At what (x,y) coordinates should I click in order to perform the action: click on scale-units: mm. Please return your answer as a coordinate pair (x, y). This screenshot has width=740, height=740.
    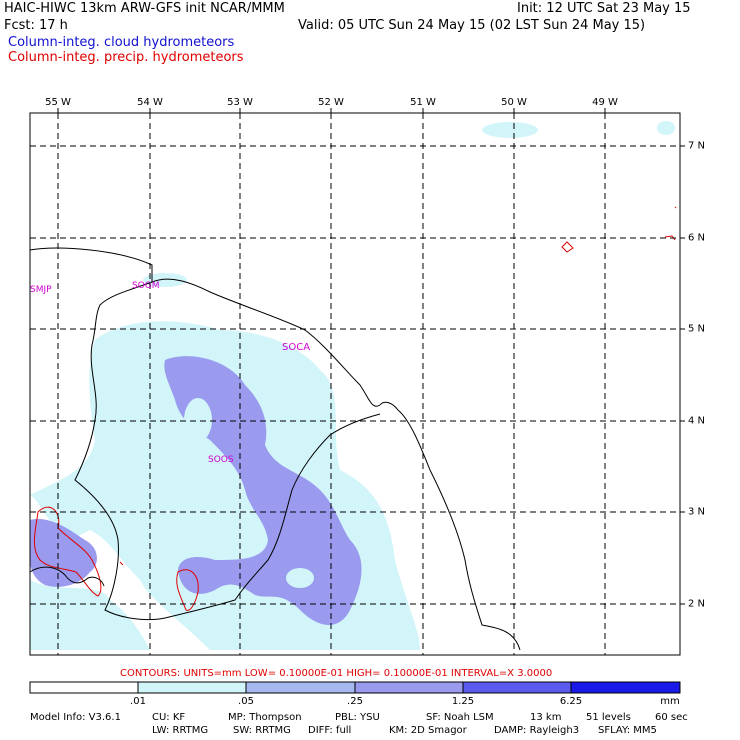
    Looking at the image, I should click on (670, 701).